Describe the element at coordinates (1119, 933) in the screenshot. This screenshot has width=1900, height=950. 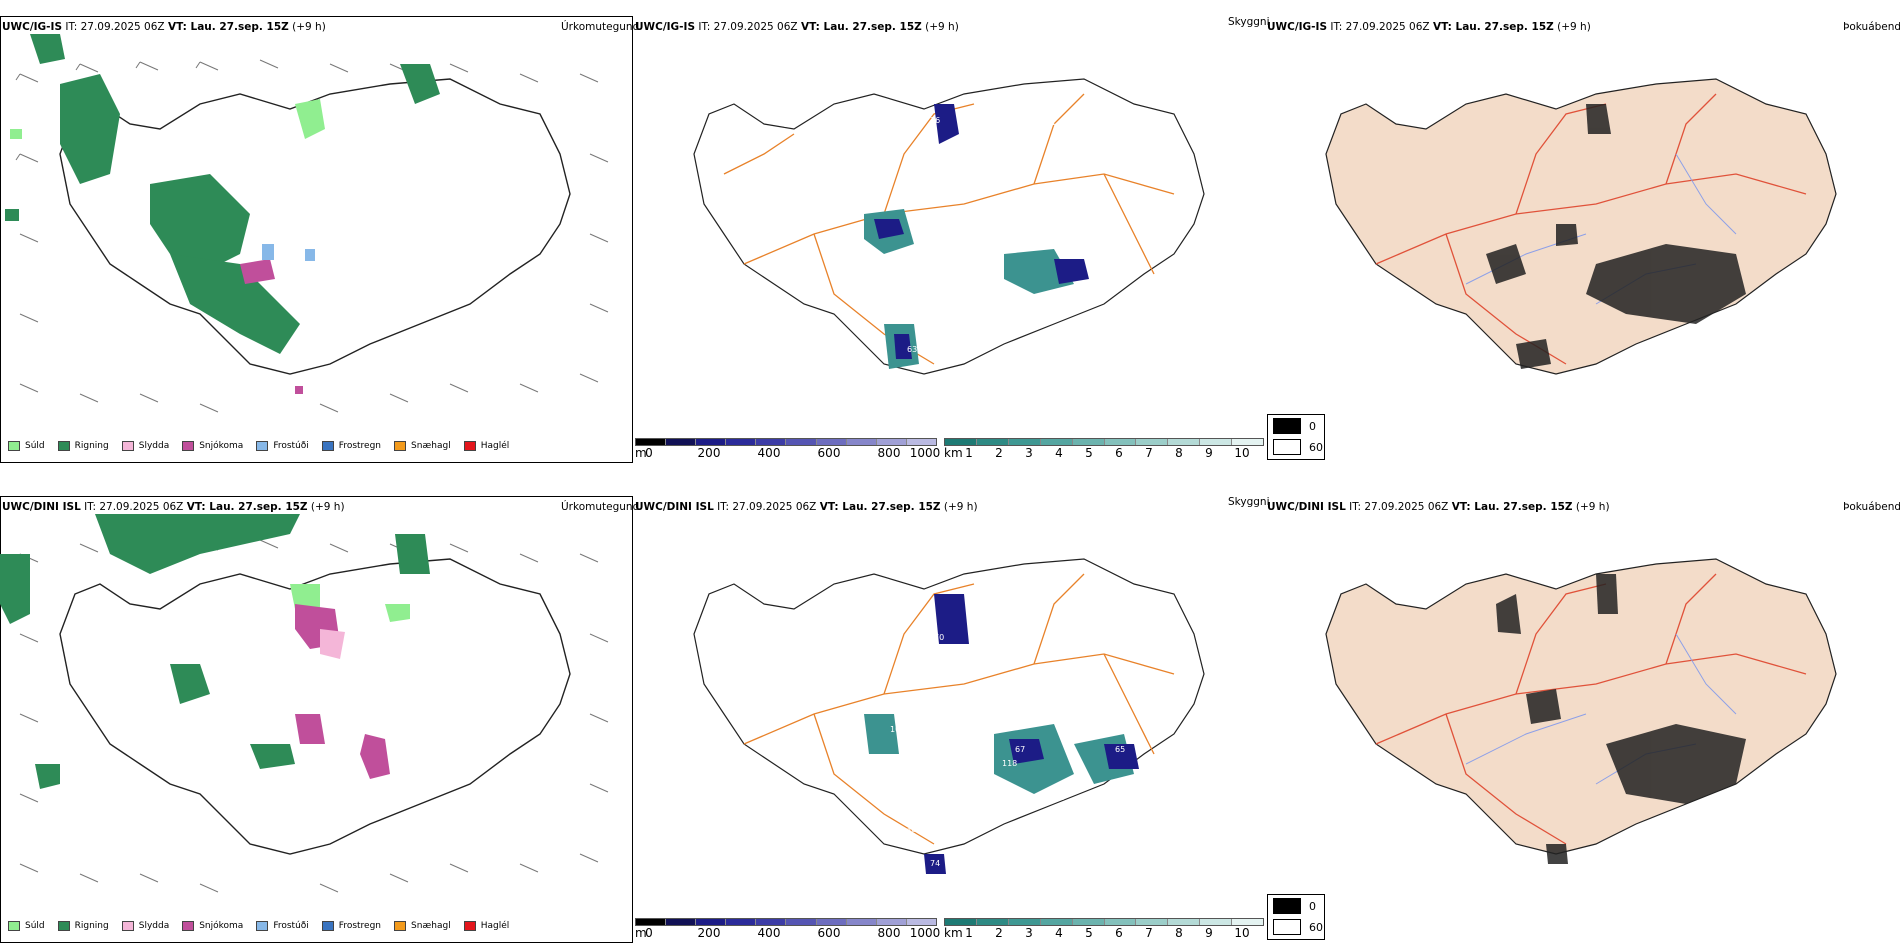
I see `tick-label: 6` at that location.